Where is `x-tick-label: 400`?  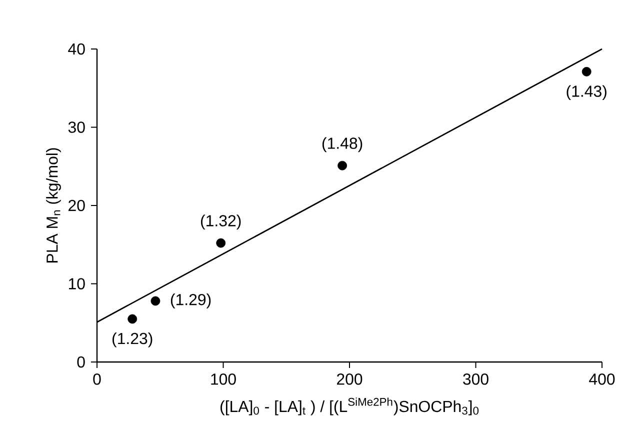
x-tick-label: 400 is located at coordinates (602, 379).